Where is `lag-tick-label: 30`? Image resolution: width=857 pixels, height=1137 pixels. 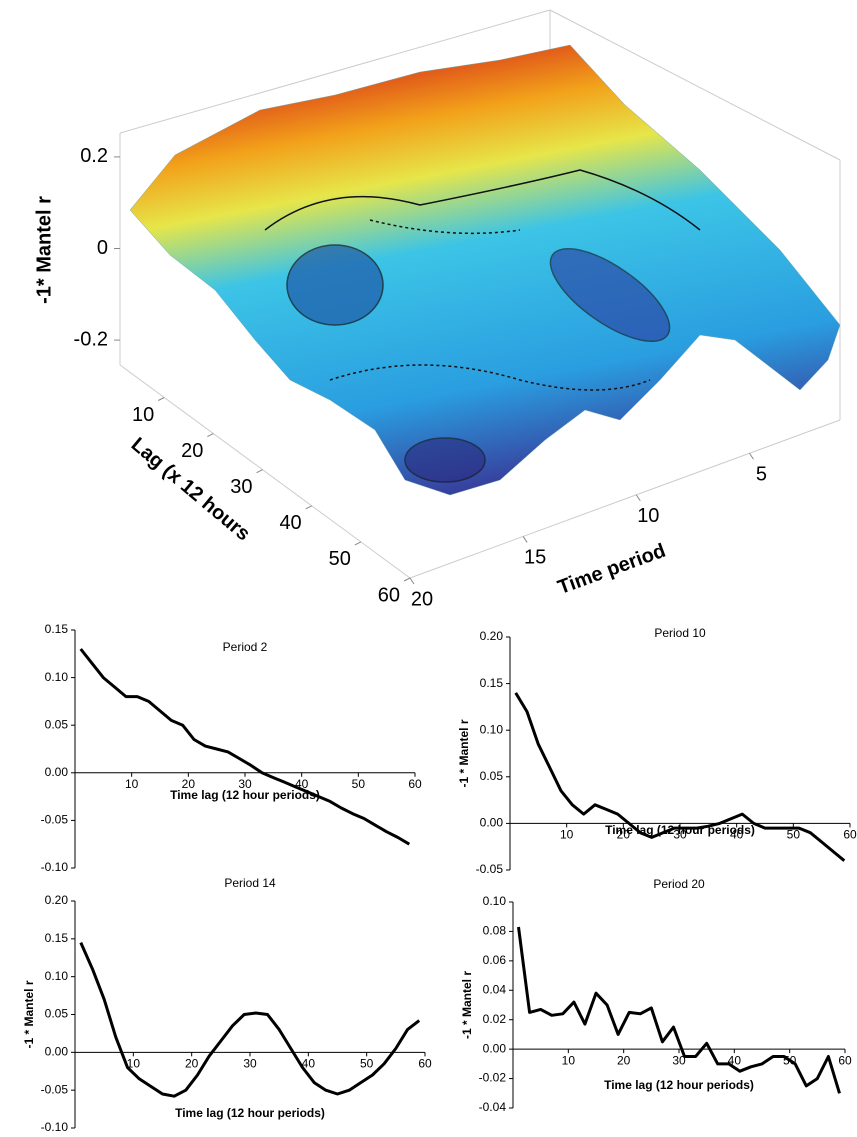 lag-tick-label: 30 is located at coordinates (241, 487).